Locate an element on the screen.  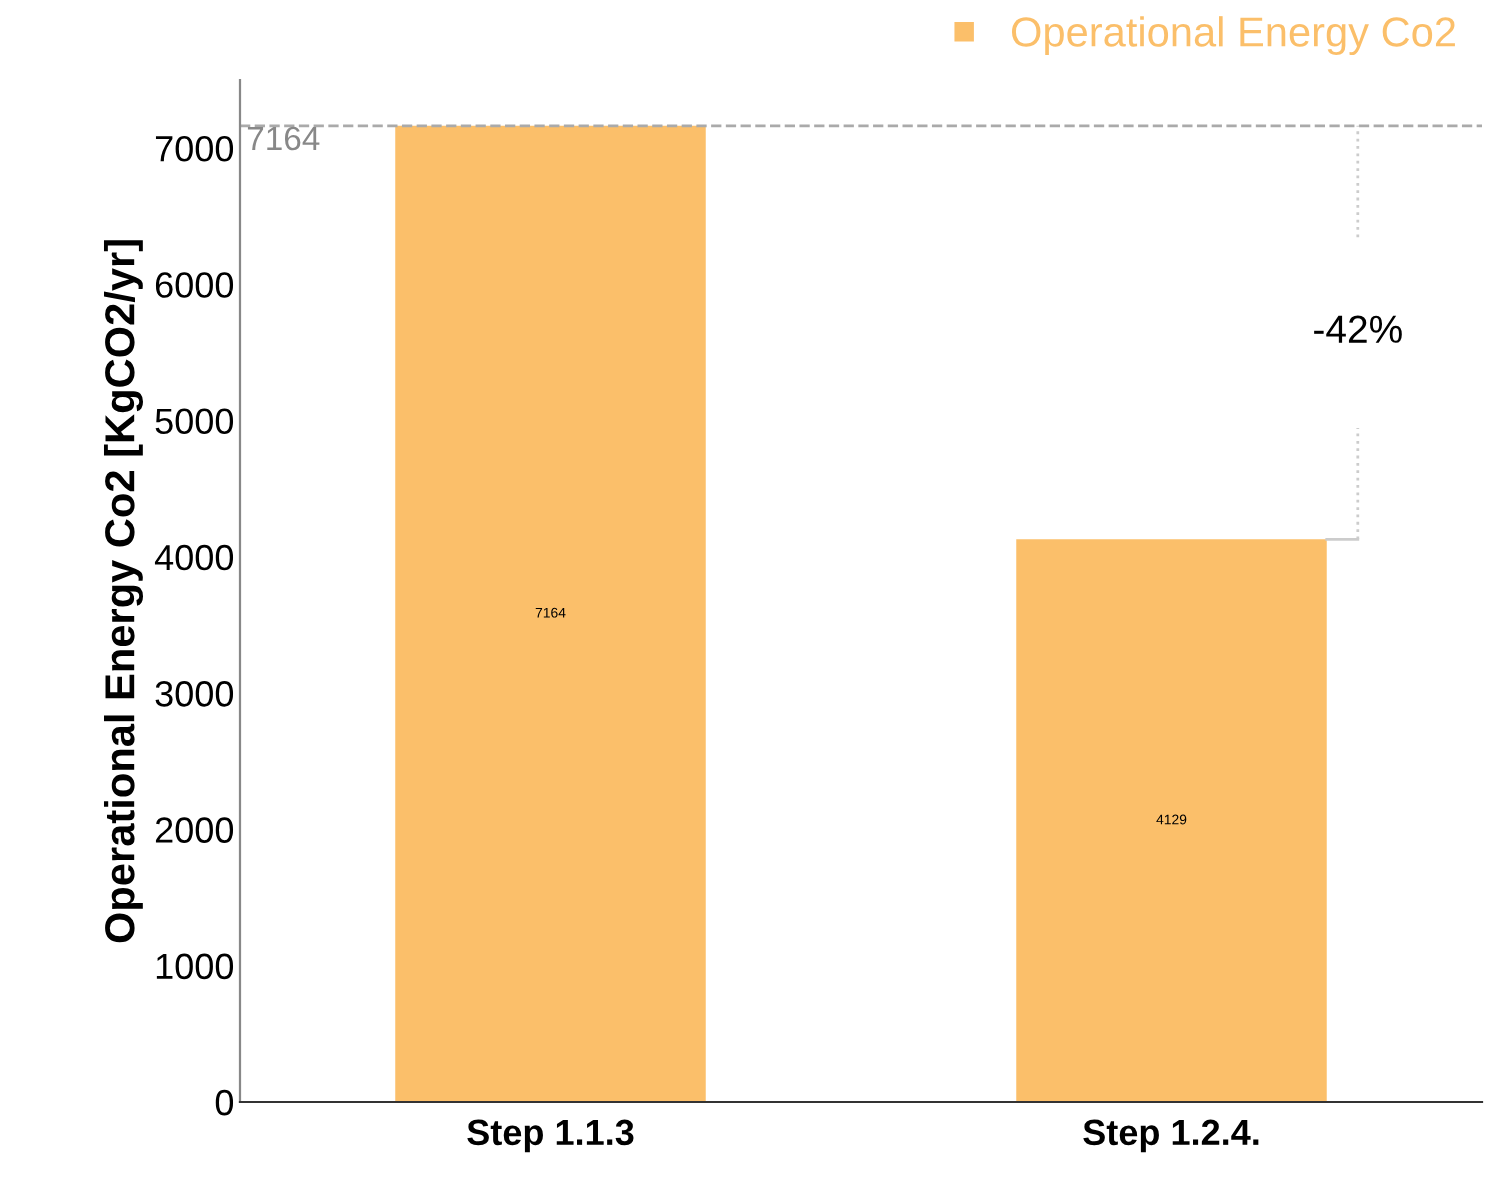
y-tick-label: 5000 is located at coordinates (194, 421).